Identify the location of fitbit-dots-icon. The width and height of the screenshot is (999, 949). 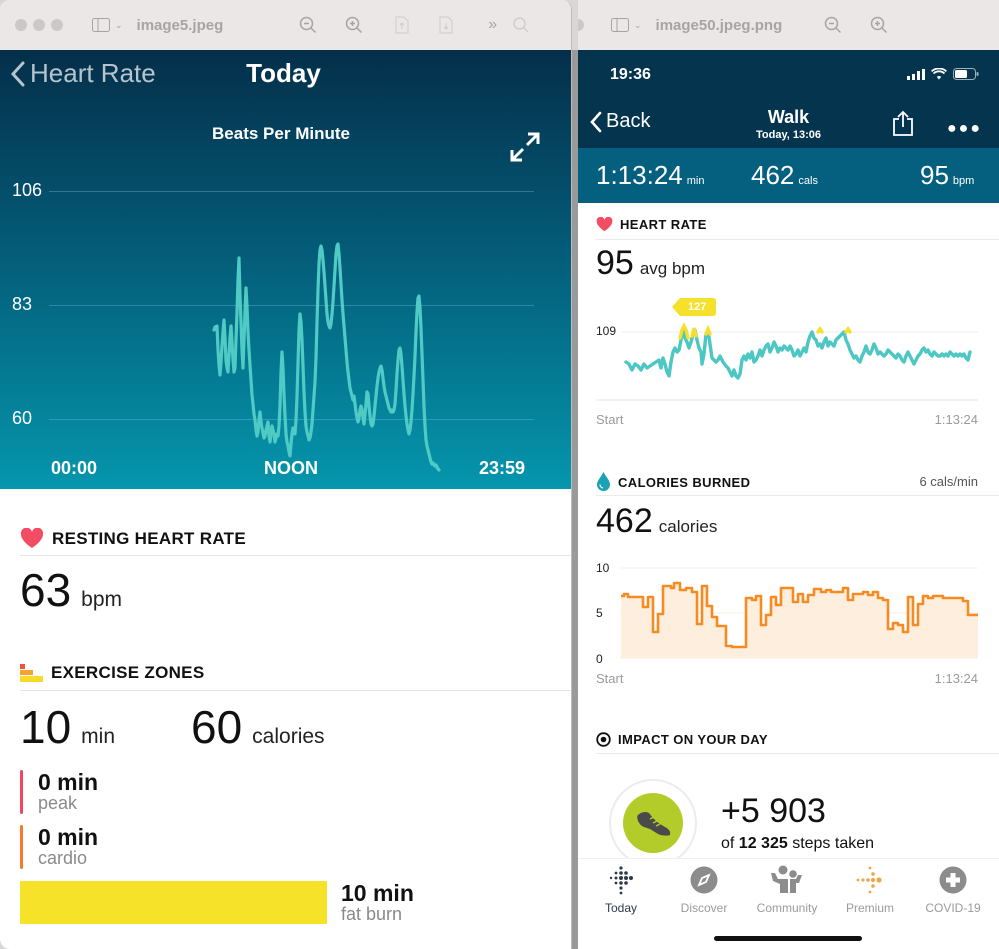
(621, 880).